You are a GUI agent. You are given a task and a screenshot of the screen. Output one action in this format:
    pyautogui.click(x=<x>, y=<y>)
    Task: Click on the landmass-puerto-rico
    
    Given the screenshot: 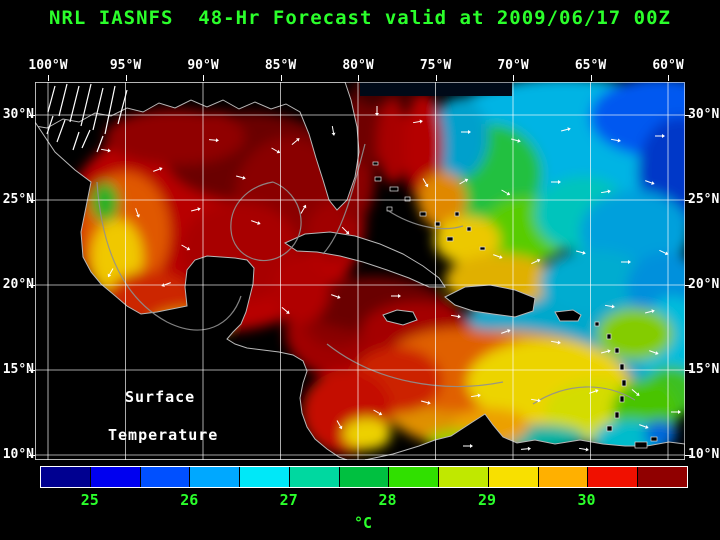 What is the action you would take?
    pyautogui.click(x=568, y=315)
    